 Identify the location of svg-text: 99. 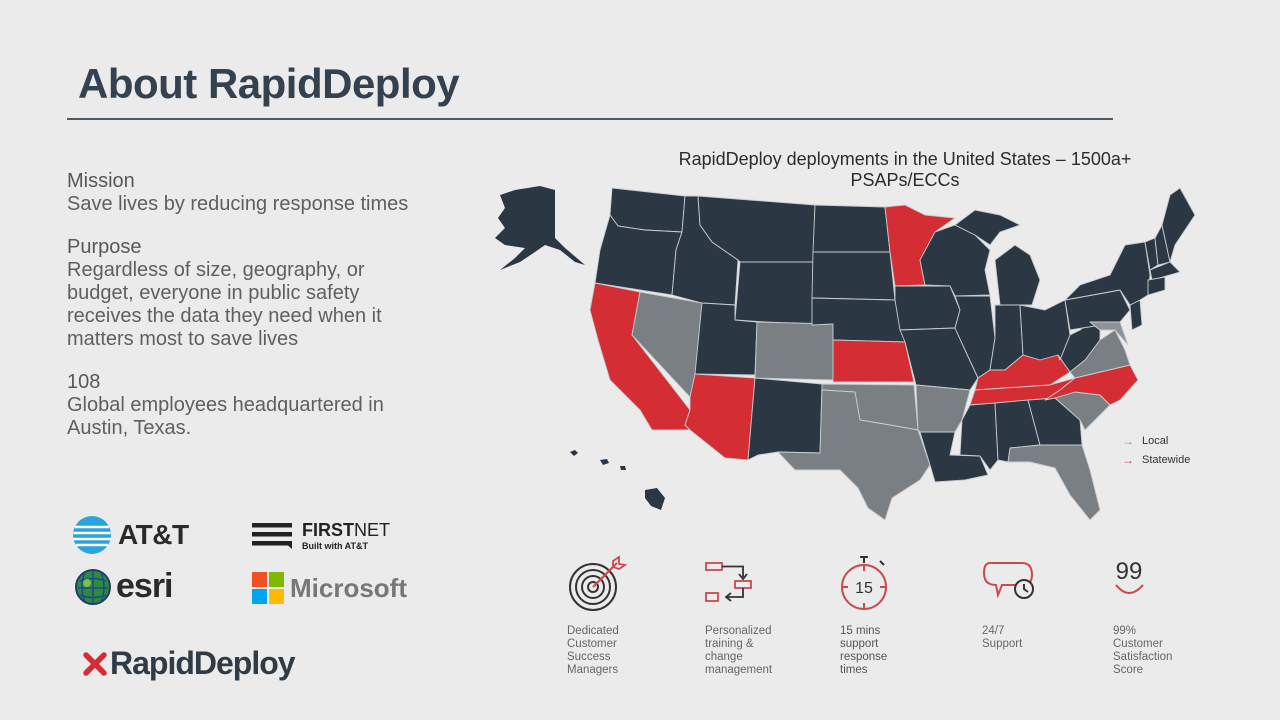
(1129, 571).